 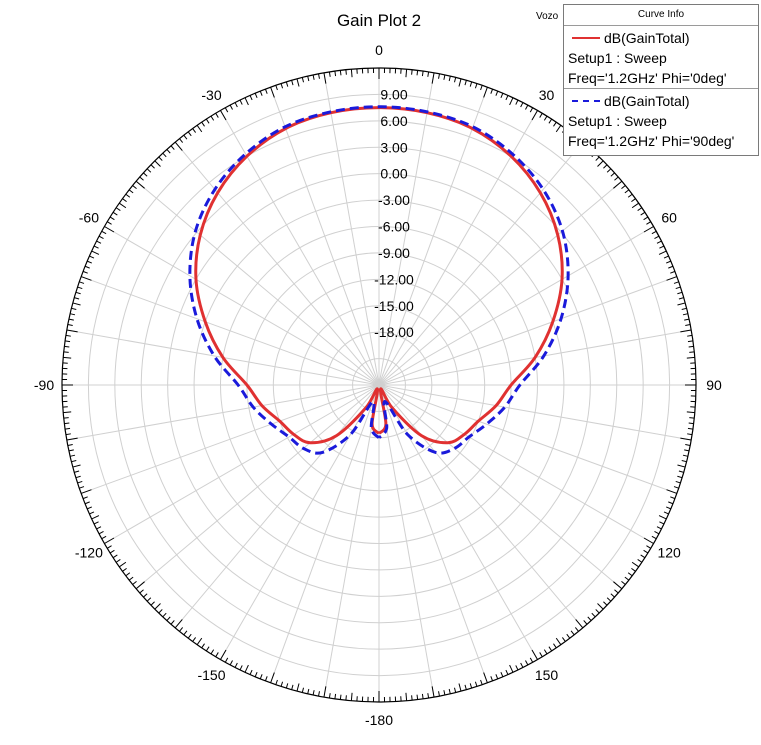 I want to click on angle-label: 120, so click(x=669, y=553).